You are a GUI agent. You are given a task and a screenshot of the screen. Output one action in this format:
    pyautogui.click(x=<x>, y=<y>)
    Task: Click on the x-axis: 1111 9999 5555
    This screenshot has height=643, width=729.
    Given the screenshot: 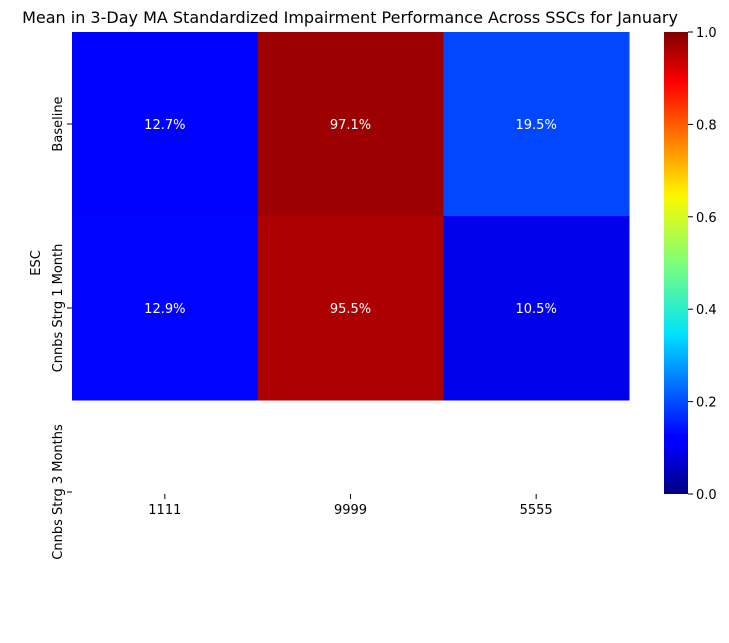 What is the action you would take?
    pyautogui.click(x=350, y=506)
    